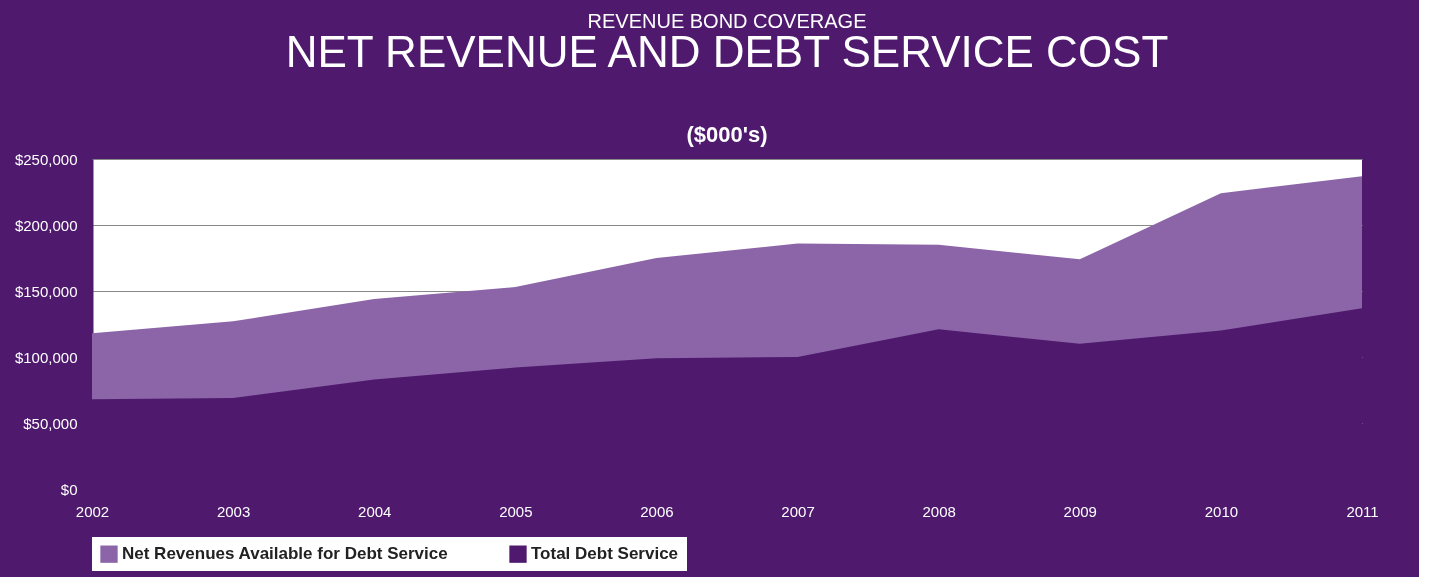  Describe the element at coordinates (50, 423) in the screenshot. I see `y-tick-label: $50,000` at that location.